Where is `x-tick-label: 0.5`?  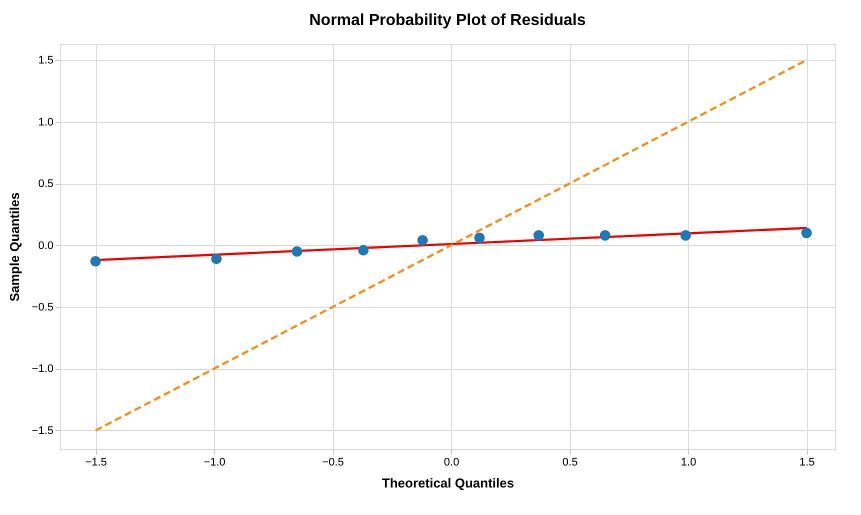
x-tick-label: 0.5 is located at coordinates (570, 462).